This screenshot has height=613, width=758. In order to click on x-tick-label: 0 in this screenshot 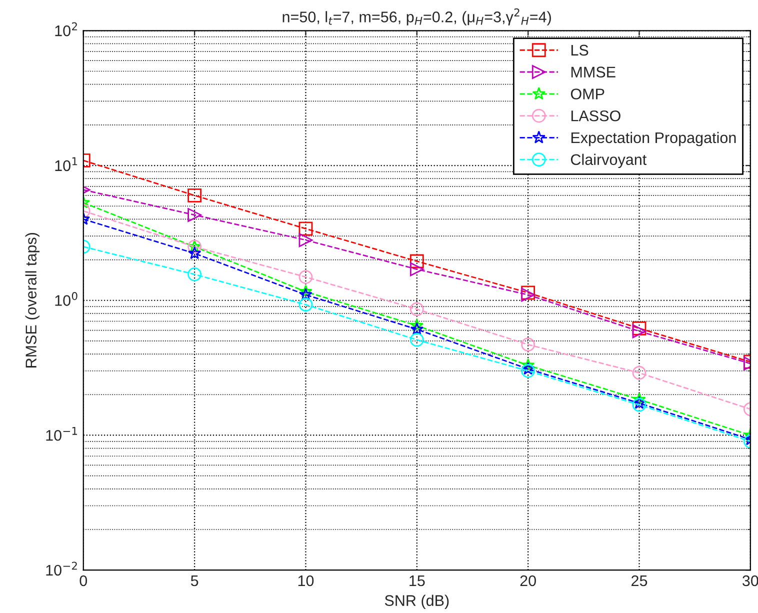, I will do `click(84, 580)`.